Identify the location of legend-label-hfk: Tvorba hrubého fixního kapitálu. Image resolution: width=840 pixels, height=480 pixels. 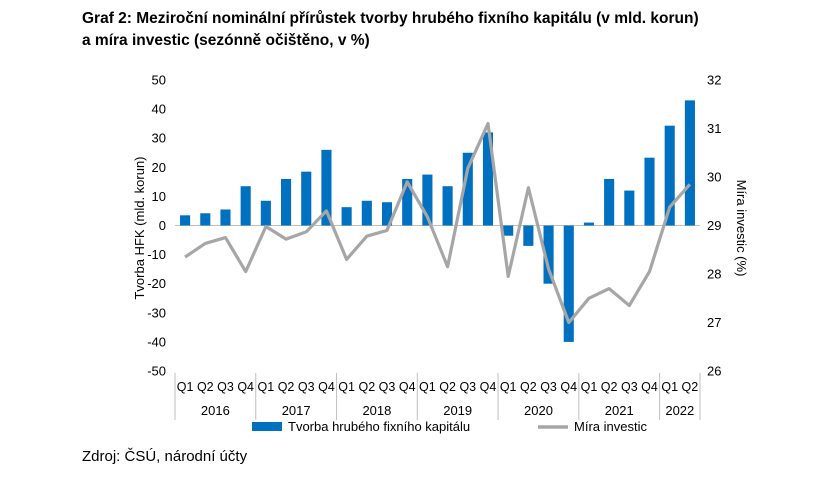
(379, 426).